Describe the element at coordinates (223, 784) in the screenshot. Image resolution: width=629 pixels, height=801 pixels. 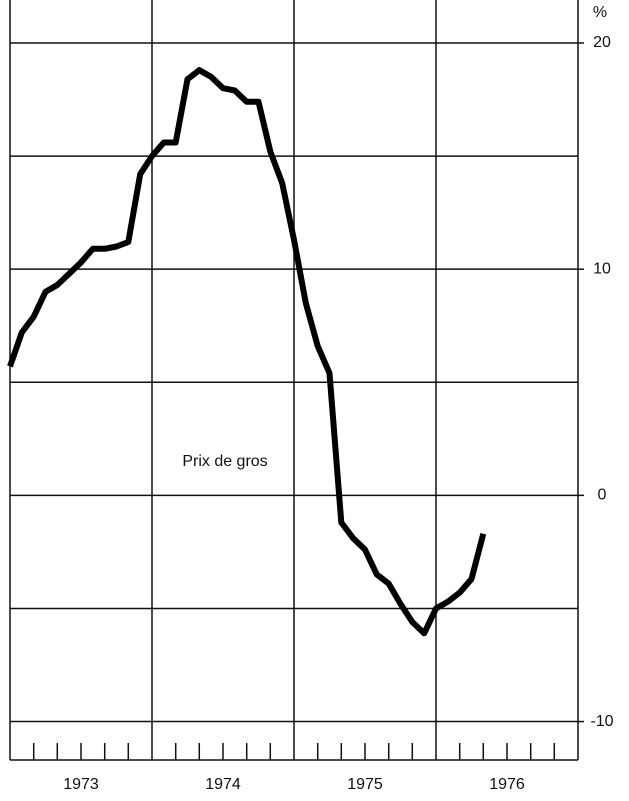
I see `x-tick-label: 1974` at that location.